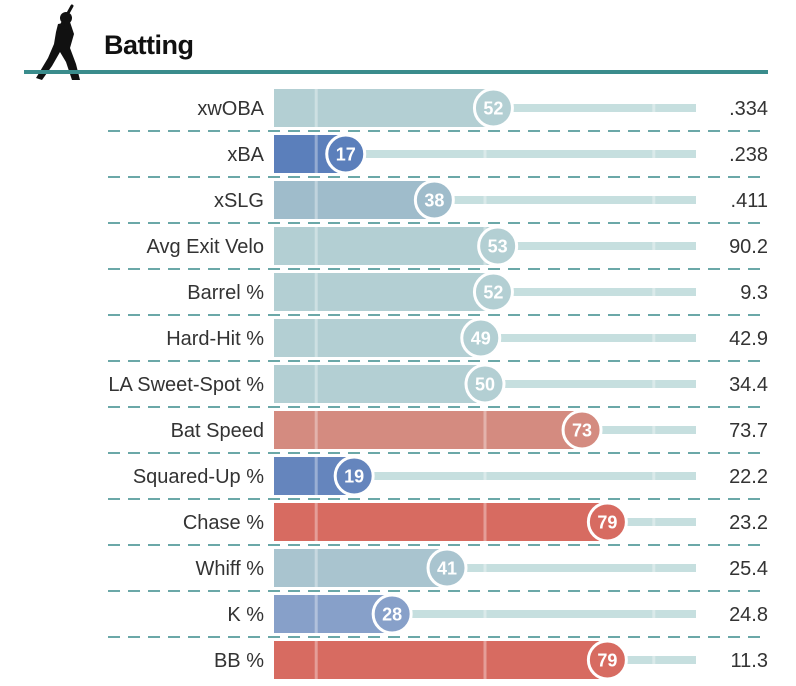  What do you see at coordinates (239, 201) in the screenshot?
I see `metric-label: xSLG` at bounding box center [239, 201].